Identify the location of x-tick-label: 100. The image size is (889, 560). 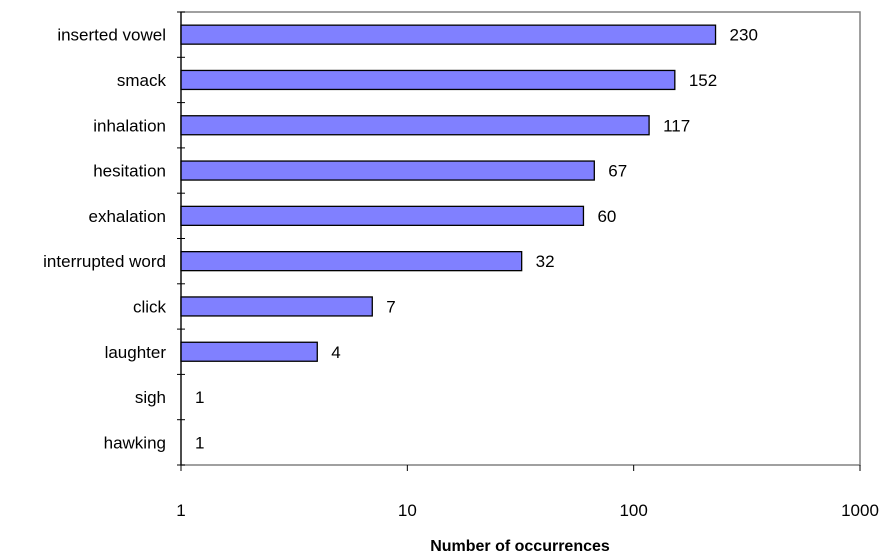
(633, 510).